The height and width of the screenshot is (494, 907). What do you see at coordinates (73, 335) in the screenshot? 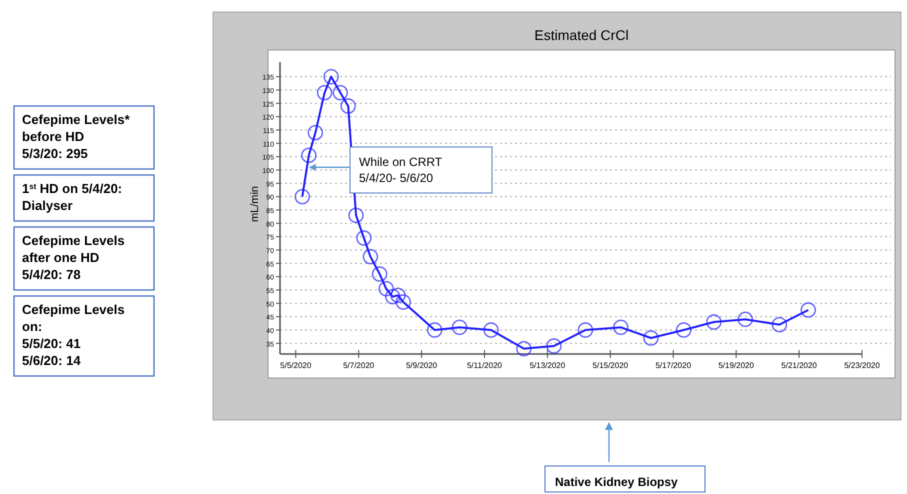
I see `text: Cefepime Levels on: 5/5/20: 41 5/6/20: 14` at bounding box center [73, 335].